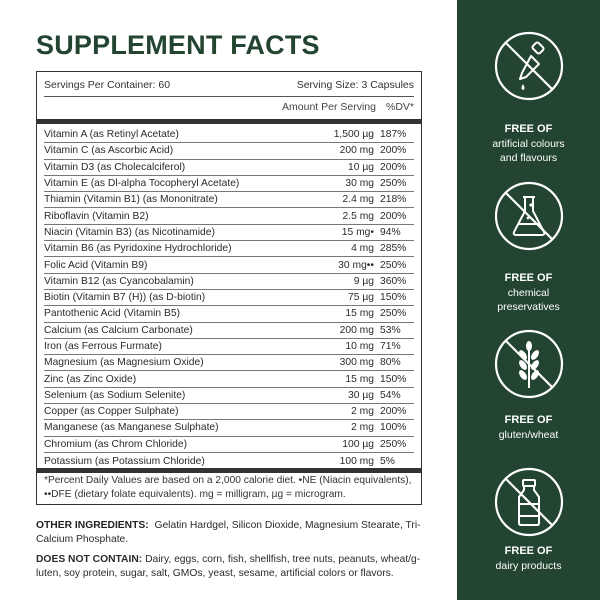 This screenshot has height=600, width=600. Describe the element at coordinates (393, 135) in the screenshot. I see `nutrient-dv: 187%` at that location.